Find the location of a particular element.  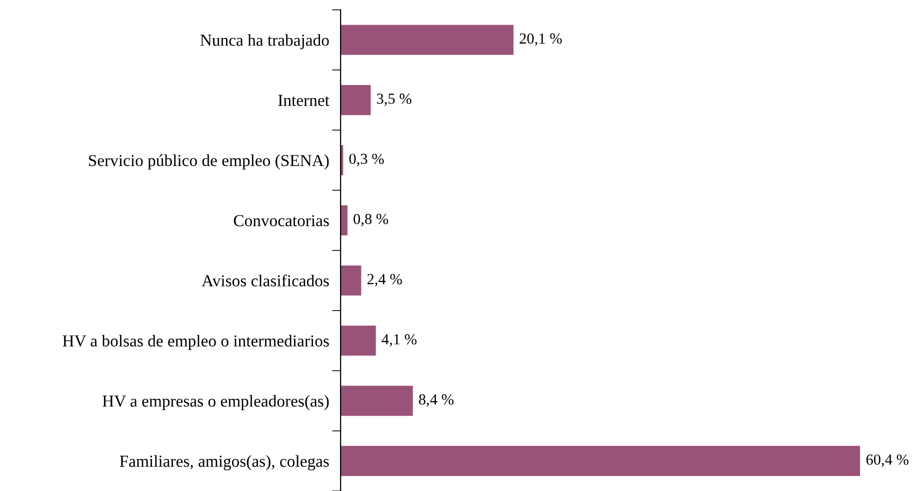

data-label: 4,1 % is located at coordinates (399, 340).